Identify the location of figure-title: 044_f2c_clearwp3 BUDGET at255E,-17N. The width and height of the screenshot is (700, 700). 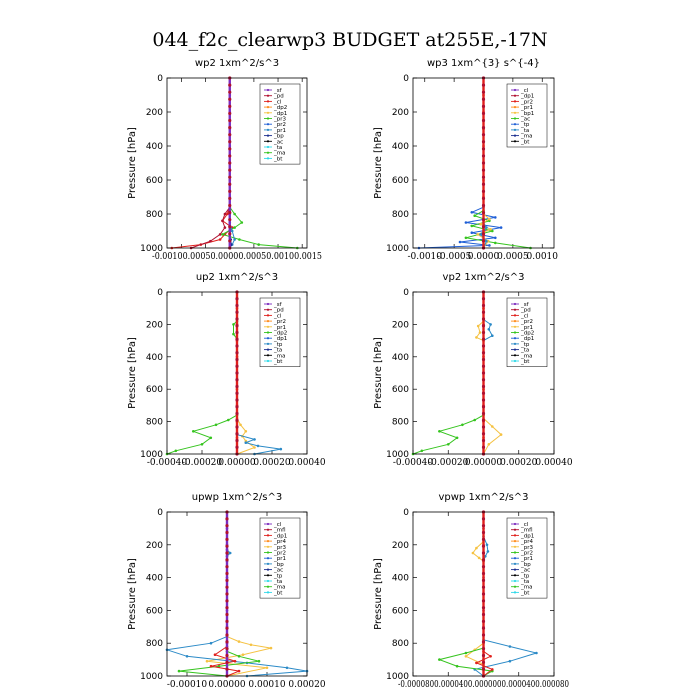
(349, 40).